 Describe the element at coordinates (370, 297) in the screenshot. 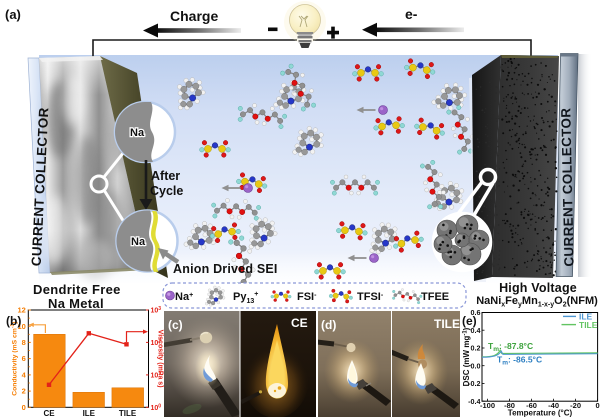

I see `svg-text: TFSI-` at that location.